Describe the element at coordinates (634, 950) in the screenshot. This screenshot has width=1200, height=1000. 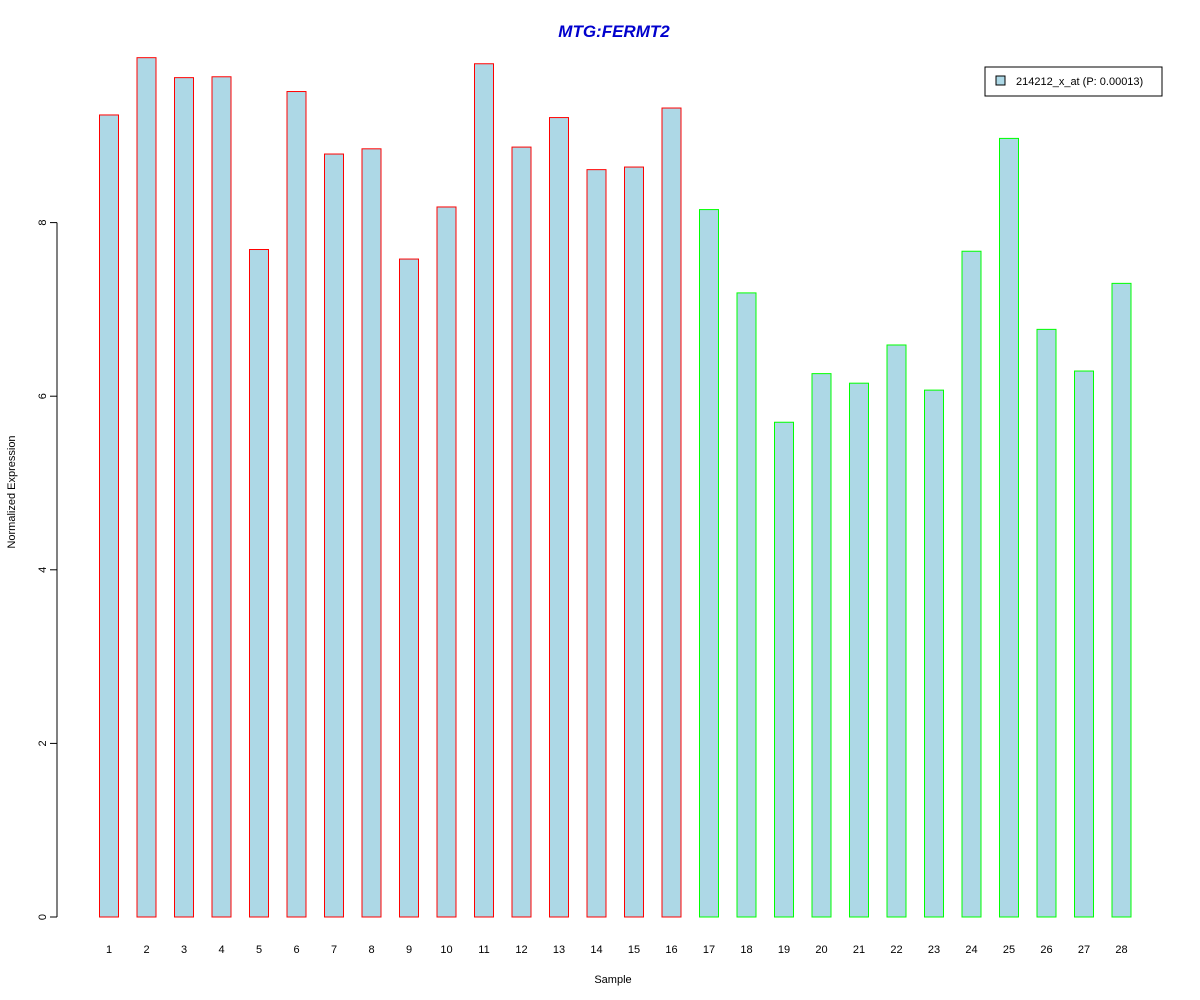
I see `x-tick-label: 15` at that location.